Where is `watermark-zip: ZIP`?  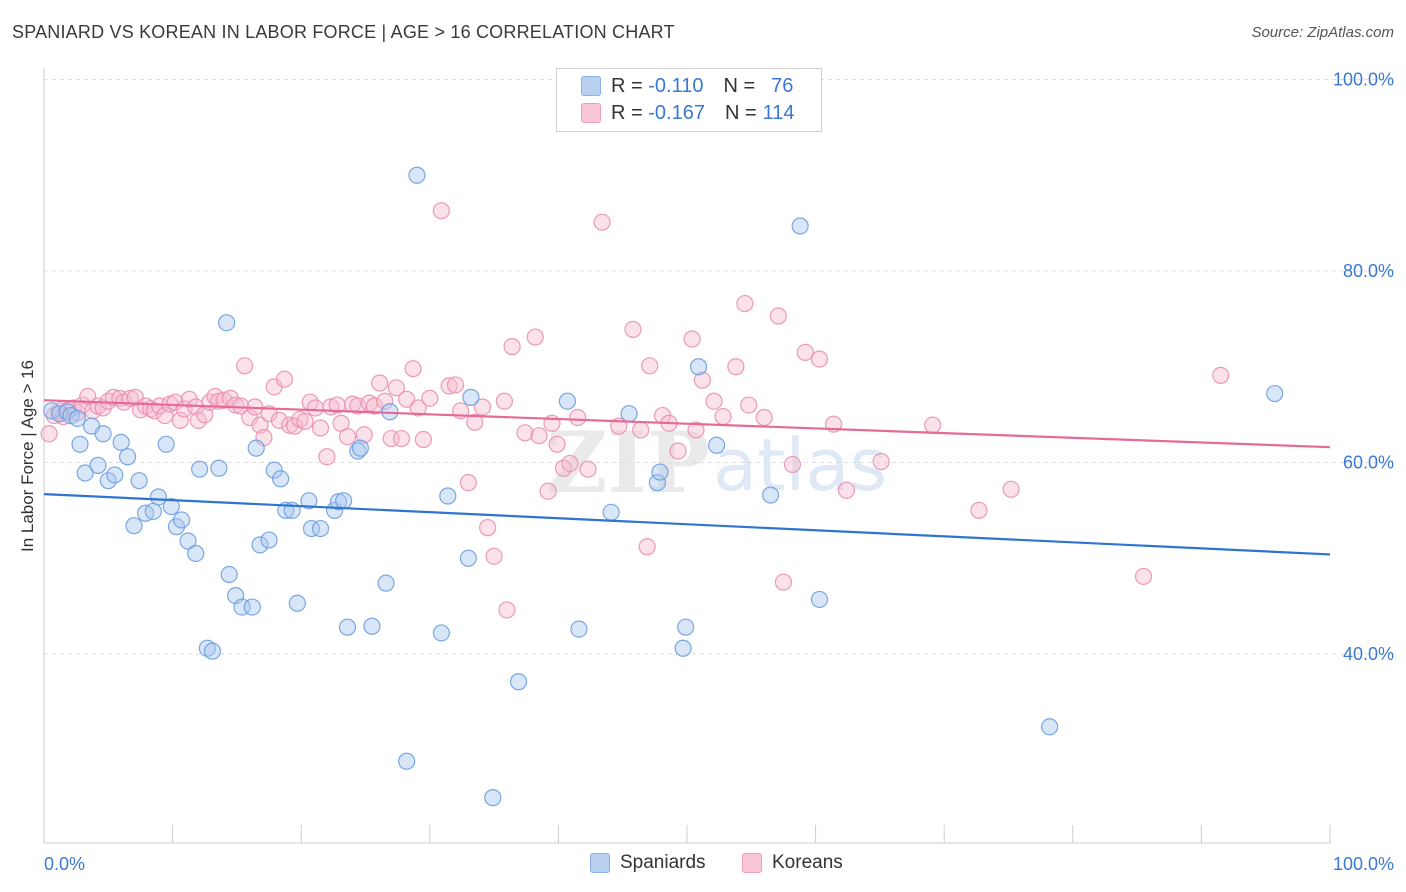 watermark-zip: ZIP is located at coordinates (628, 462).